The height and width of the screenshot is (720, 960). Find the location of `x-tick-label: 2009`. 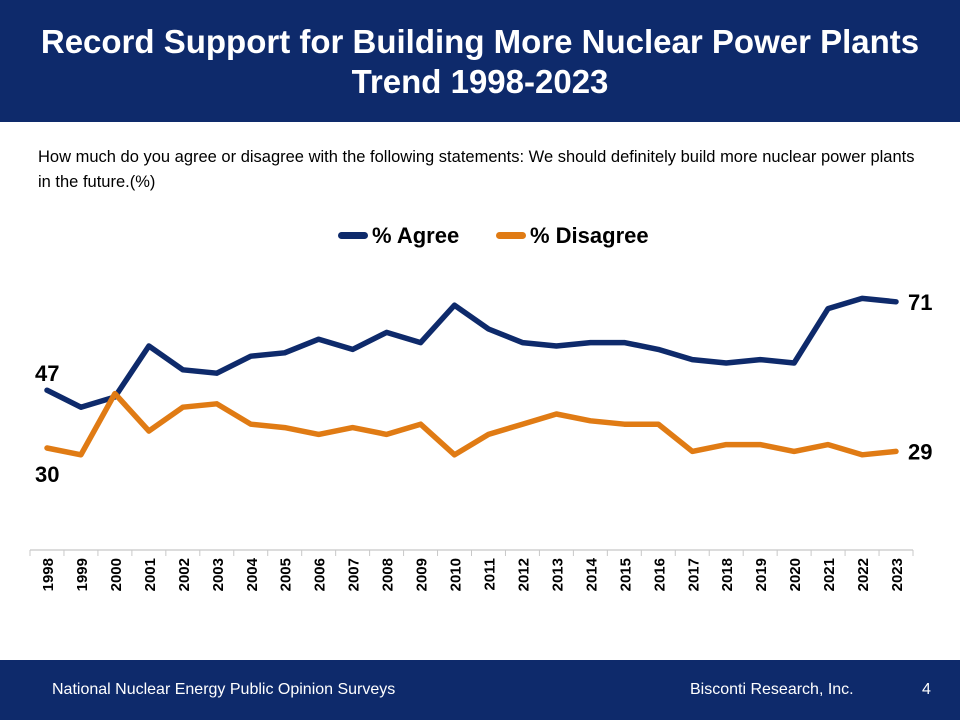

x-tick-label: 2009 is located at coordinates (422, 574).